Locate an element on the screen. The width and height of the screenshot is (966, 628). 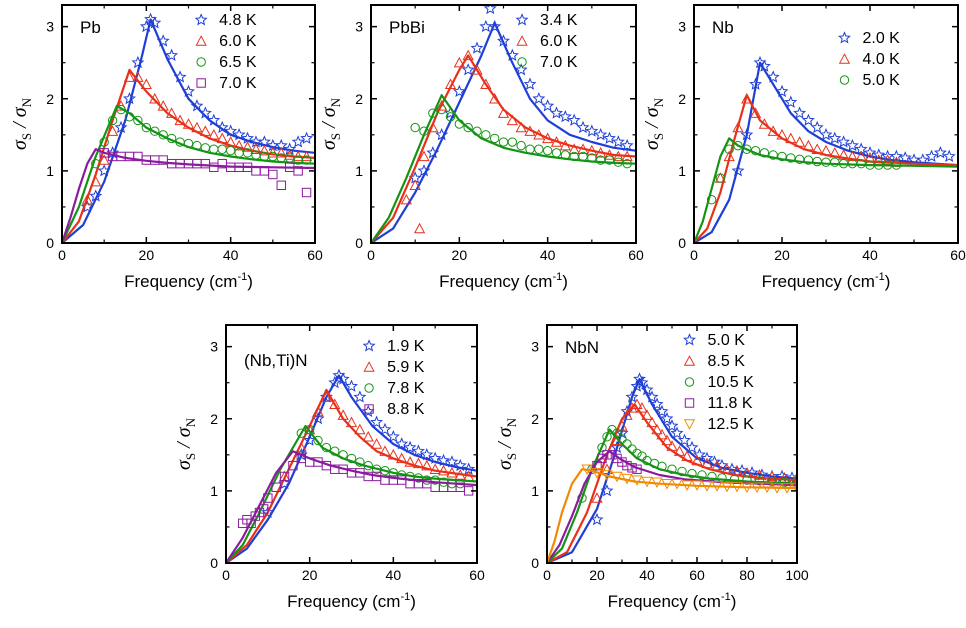
legend-label: 6.0 K is located at coordinates (559, 41).